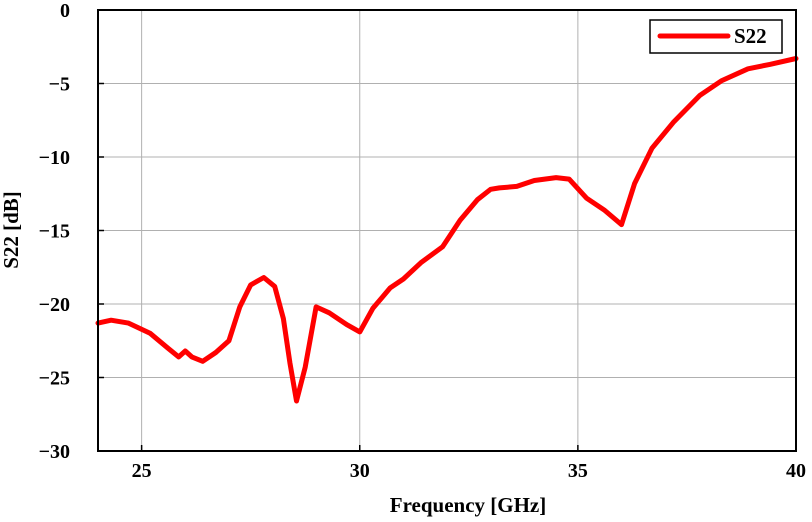  What do you see at coordinates (54, 158) in the screenshot?
I see `y-tick-label: −10` at bounding box center [54, 158].